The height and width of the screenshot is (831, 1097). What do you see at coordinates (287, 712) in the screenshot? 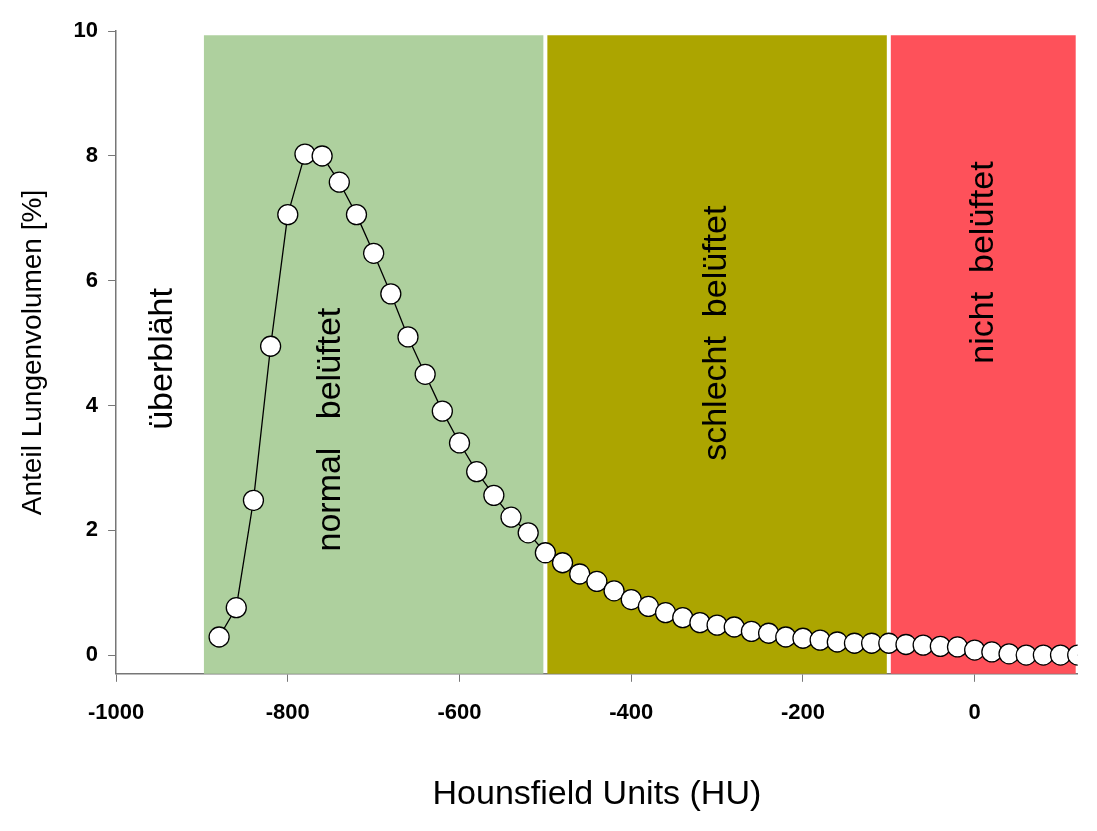
I see `x-tick-label: -800` at bounding box center [287, 712].